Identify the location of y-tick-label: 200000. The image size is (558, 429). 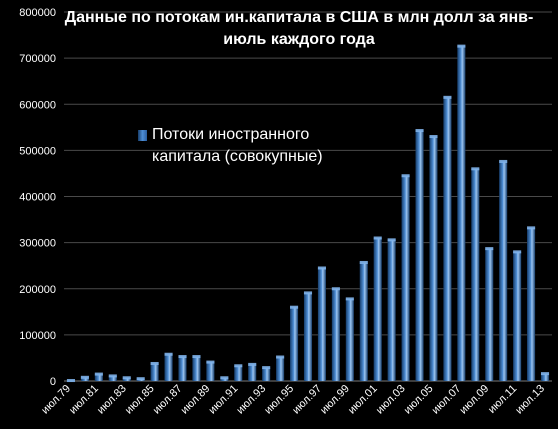
(37, 290).